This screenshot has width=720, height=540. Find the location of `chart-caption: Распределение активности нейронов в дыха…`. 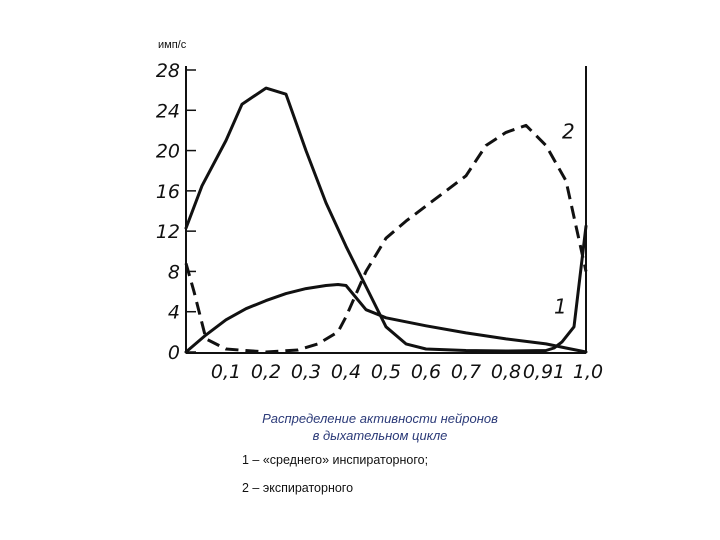

chart-caption: Распределение активности нейронов в дыха… is located at coordinates (380, 427).